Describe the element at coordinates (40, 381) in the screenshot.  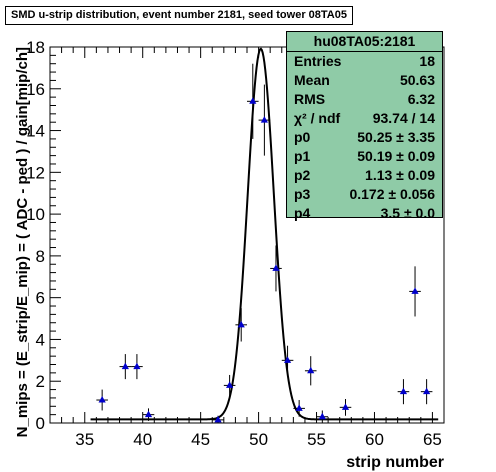
I see `y-tick-label: 2` at that location.